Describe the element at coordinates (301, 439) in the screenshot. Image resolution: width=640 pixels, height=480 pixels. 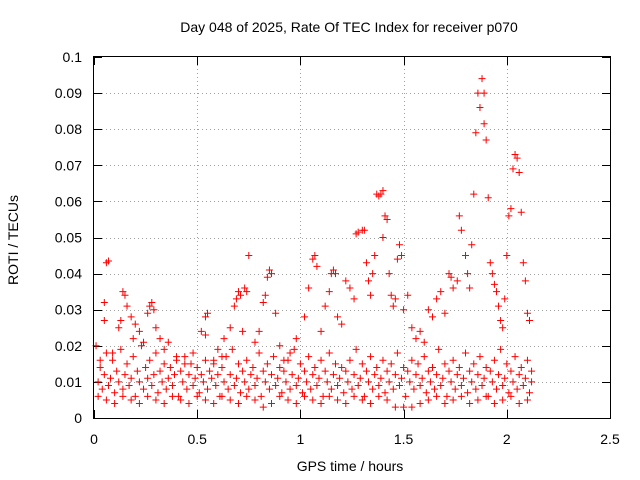
I see `x-tick-label: 1` at that location.